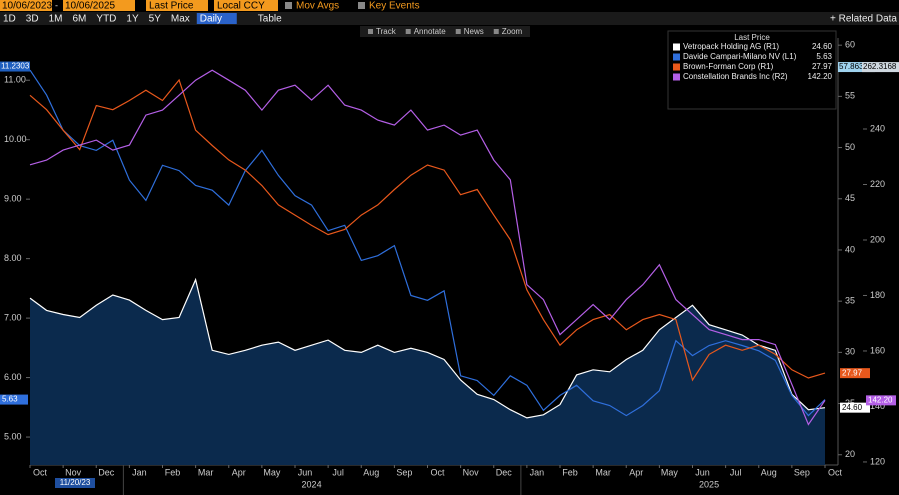 This screenshot has height=495, width=899. Describe the element at coordinates (850, 352) in the screenshot. I see `y2-tick-label: 30` at that location.